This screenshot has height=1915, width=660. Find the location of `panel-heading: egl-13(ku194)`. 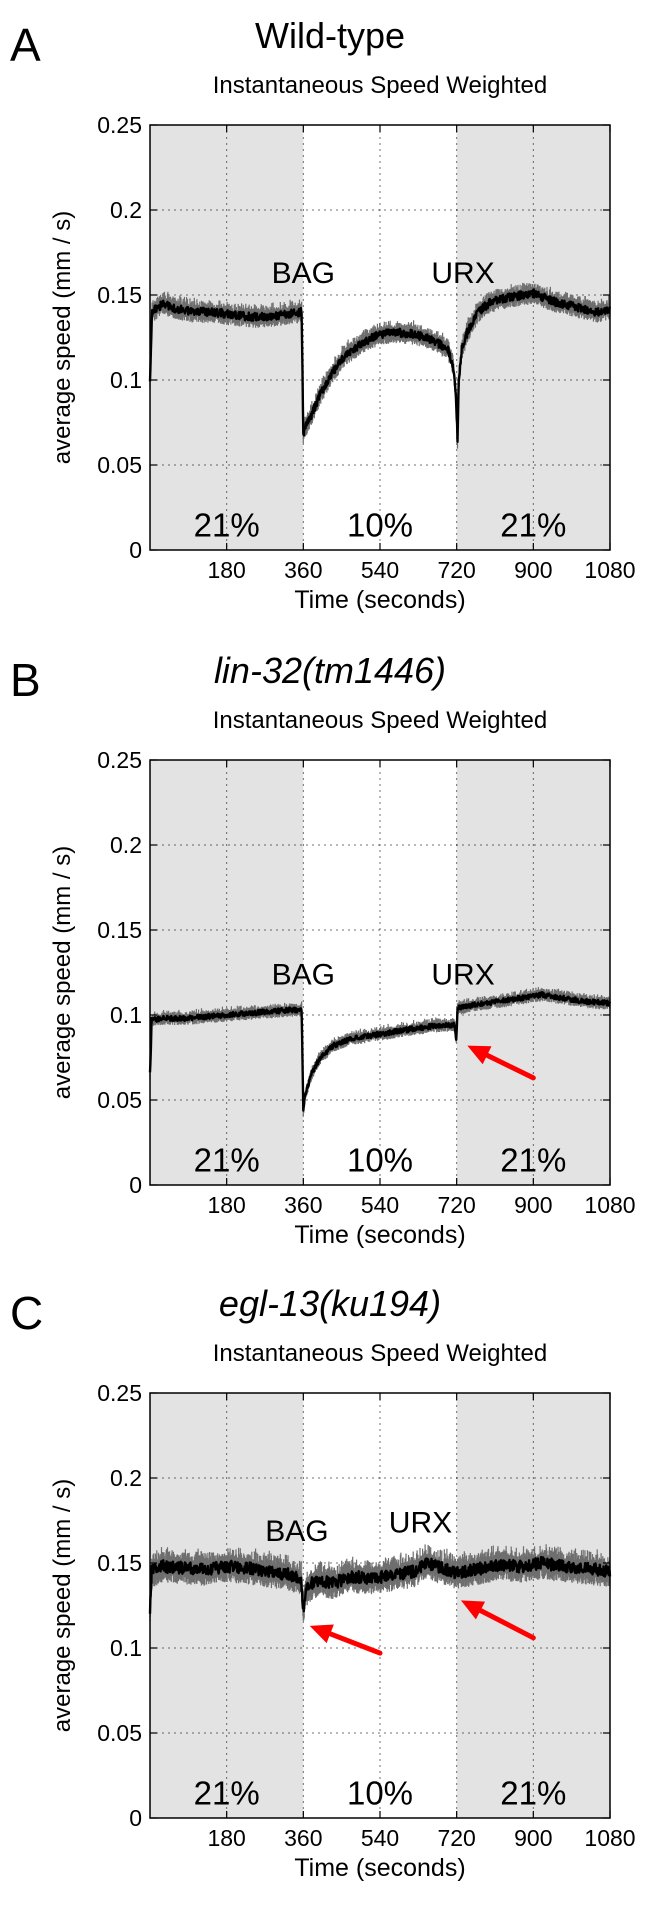

panel-heading: egl-13(ku194) is located at coordinates (330, 1303).